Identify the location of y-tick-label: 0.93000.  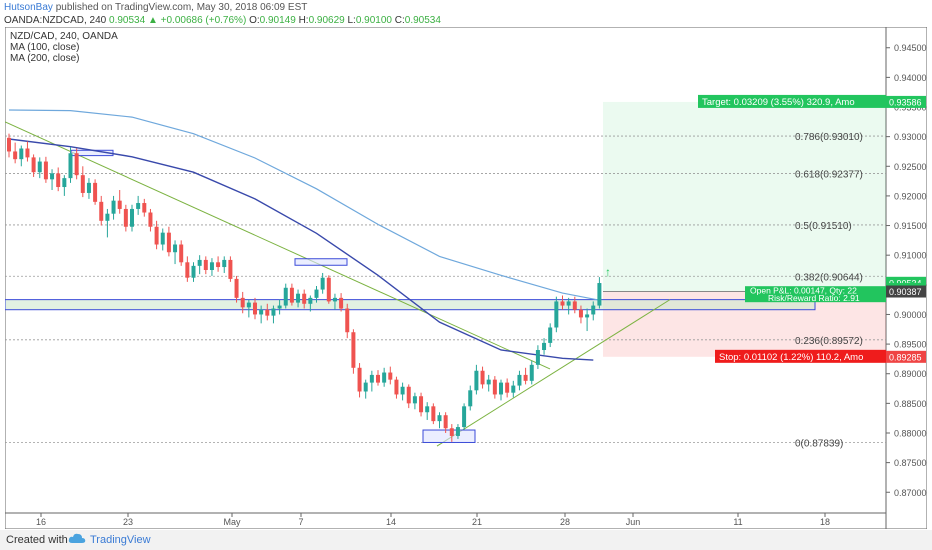
(910, 137).